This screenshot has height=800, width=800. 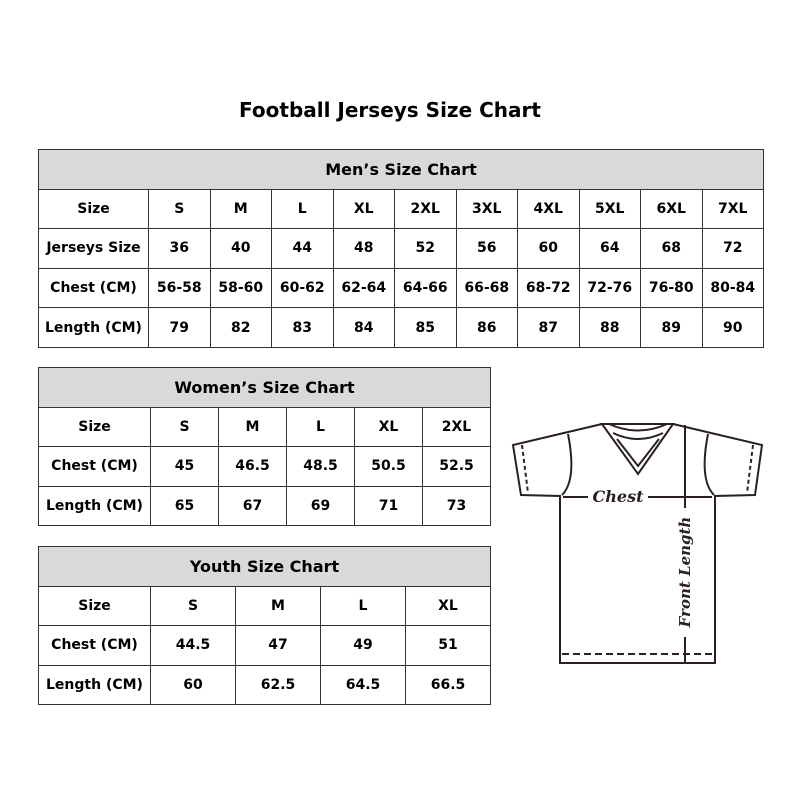 What do you see at coordinates (363, 645) in the screenshot?
I see `table-cell: 49` at bounding box center [363, 645].